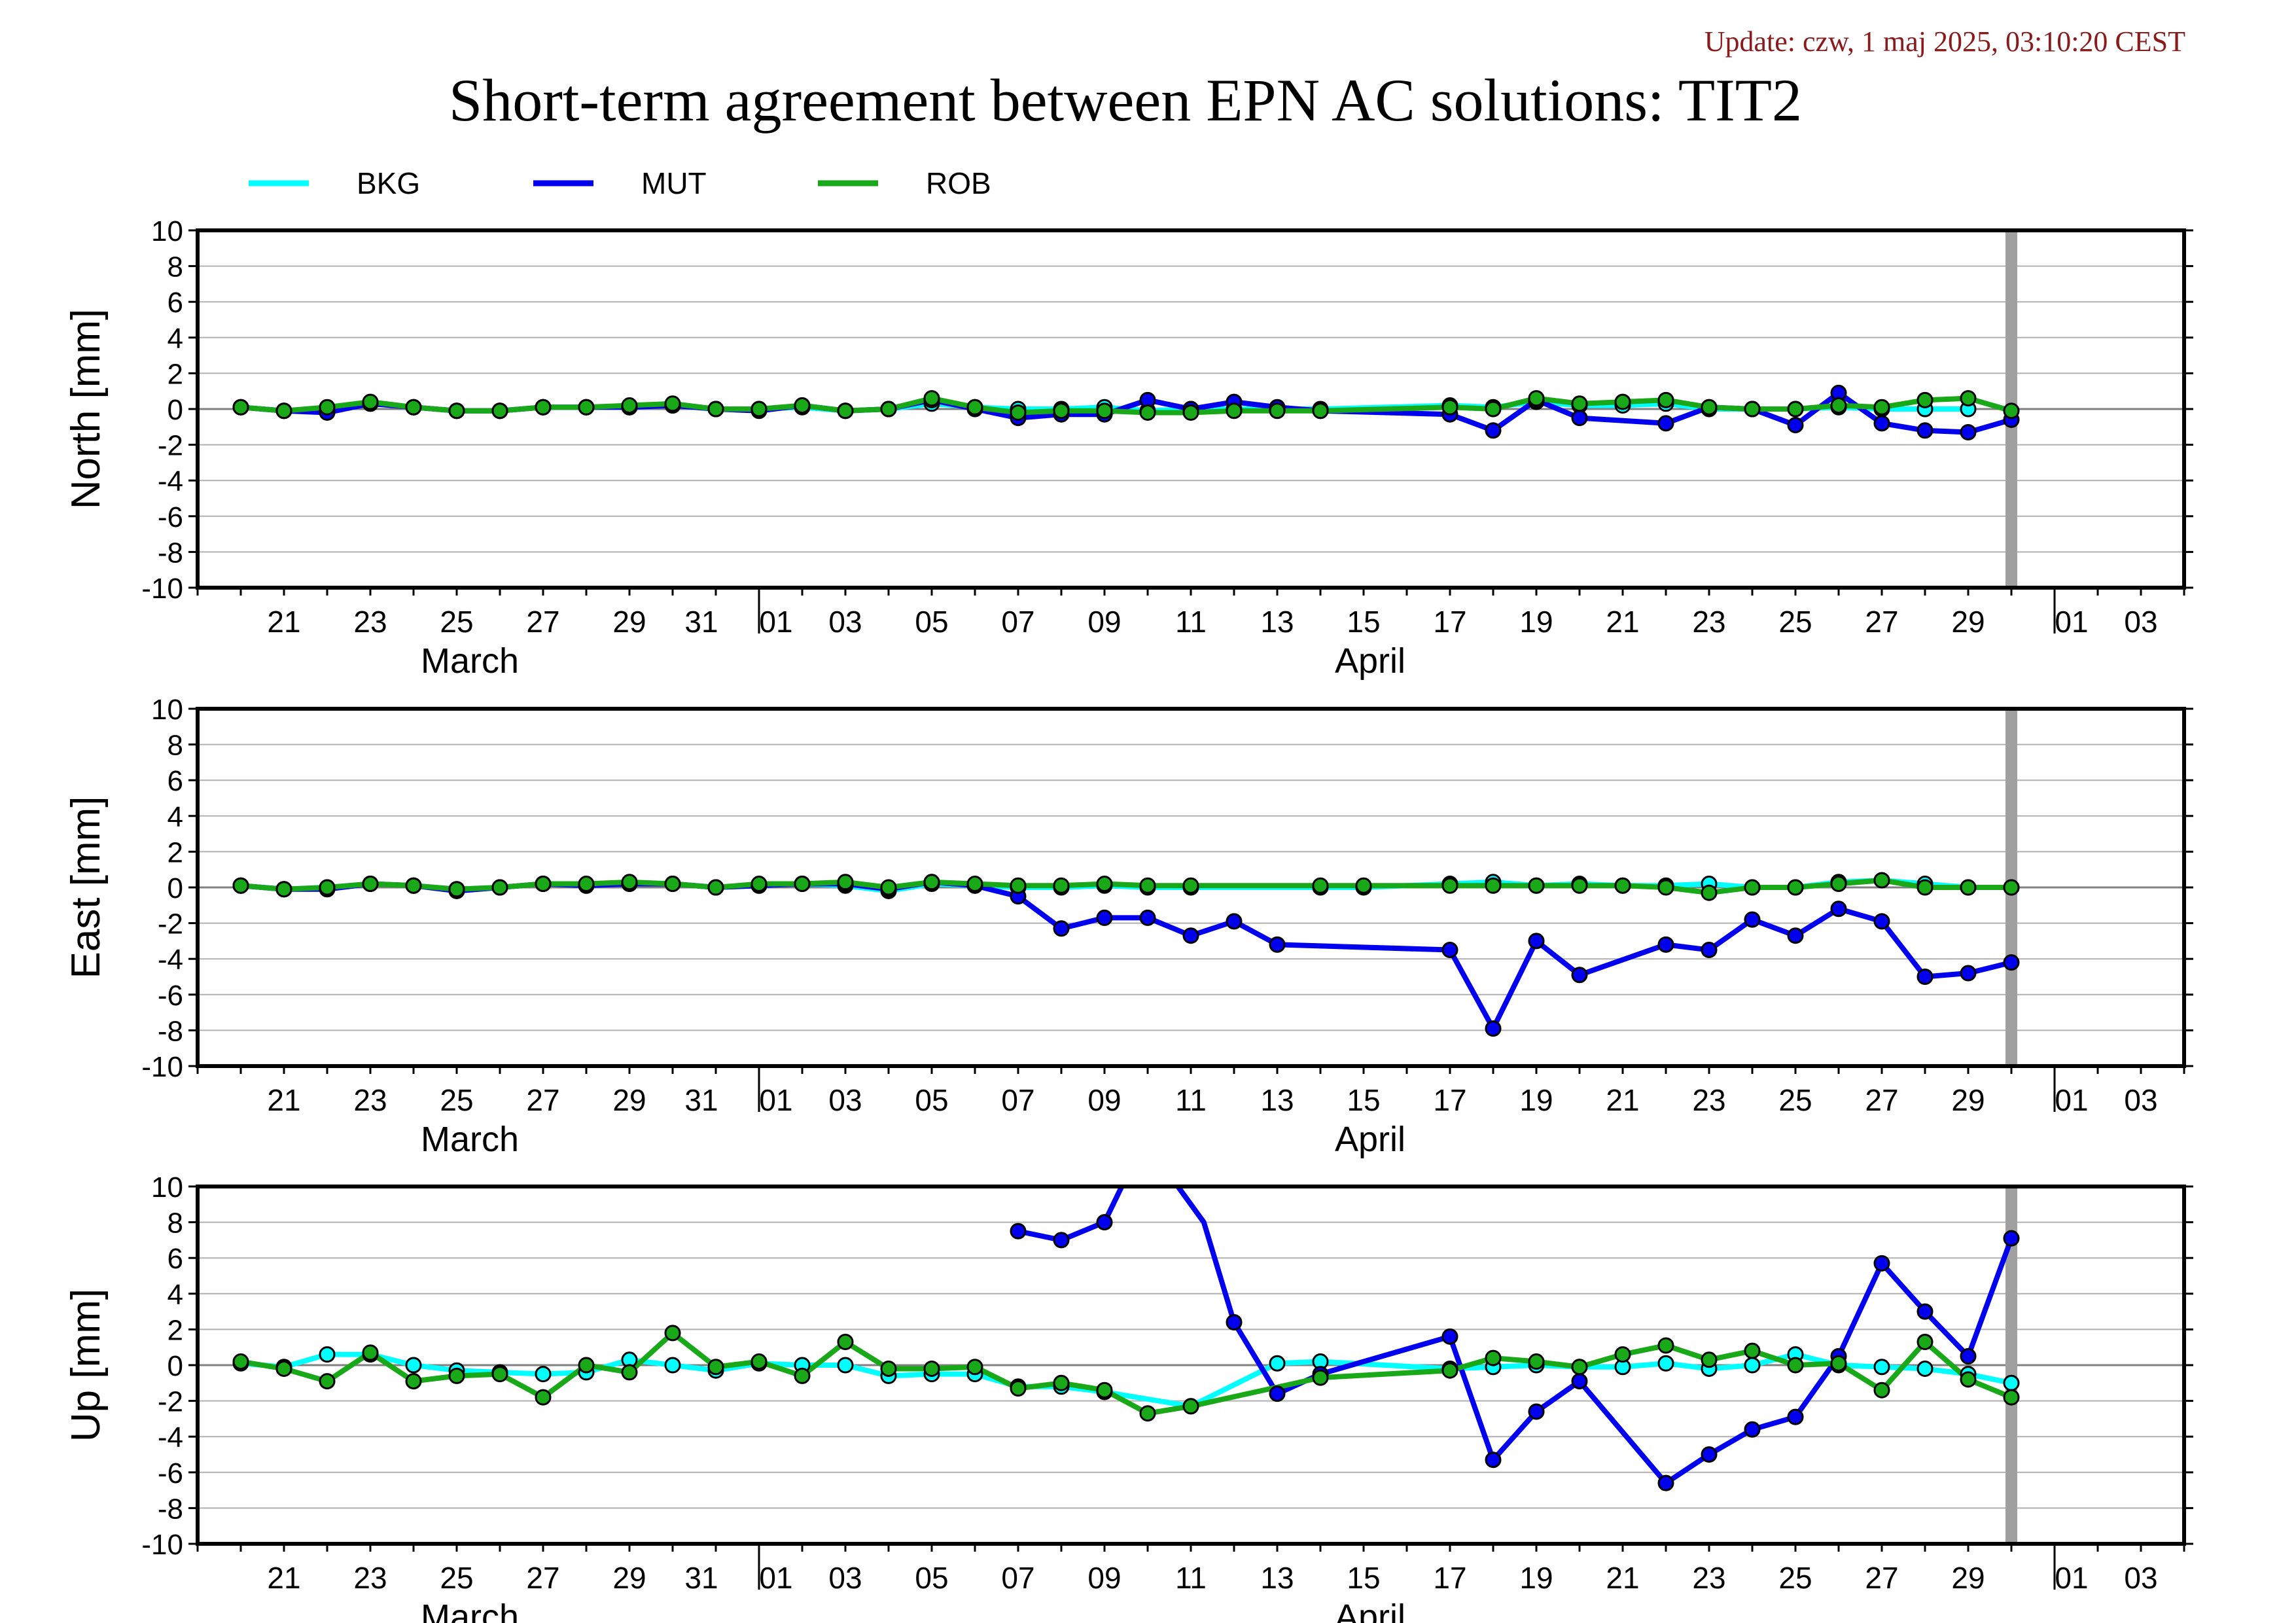 The image size is (2296, 1623). Describe the element at coordinates (175, 1259) in the screenshot. I see `y-tick-label: 6` at that location.